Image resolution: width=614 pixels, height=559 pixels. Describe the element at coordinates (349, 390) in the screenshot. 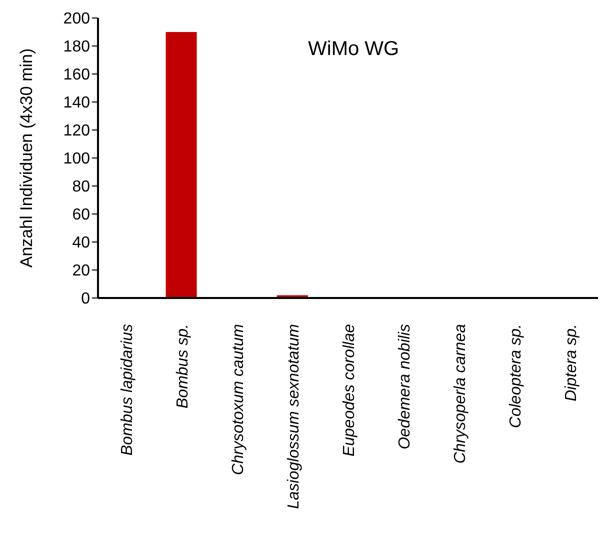

I see `x-tick-label: Eupeodes corollae` at that location.